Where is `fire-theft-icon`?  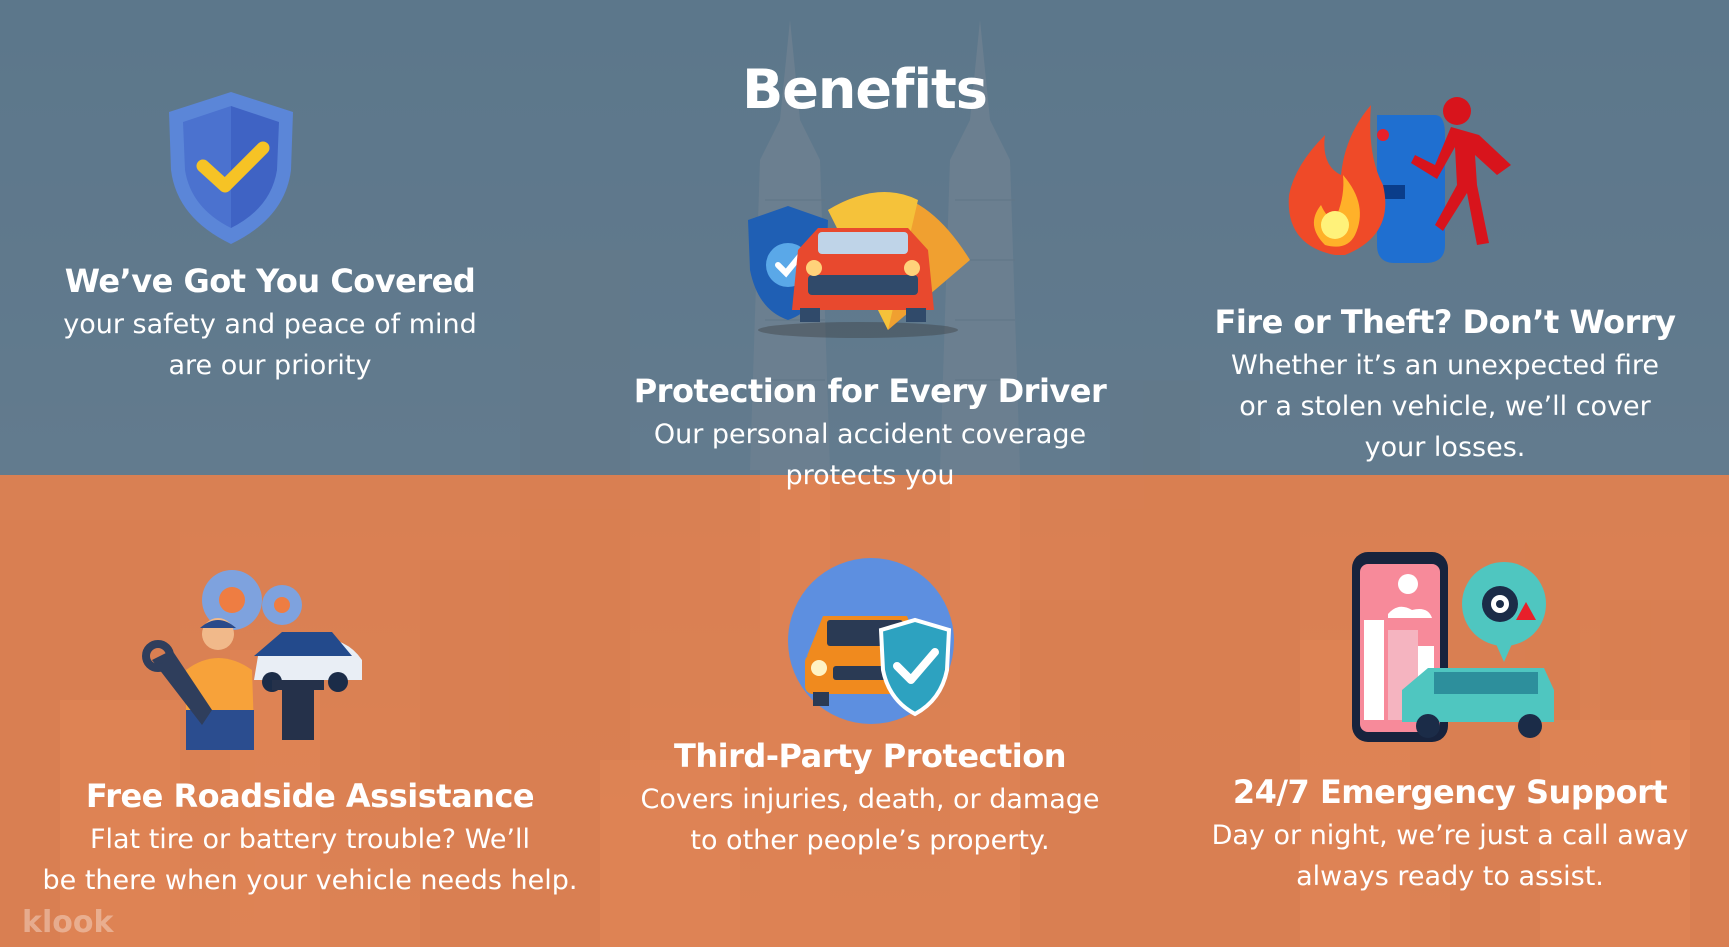 fire-theft-icon is located at coordinates (1399, 180).